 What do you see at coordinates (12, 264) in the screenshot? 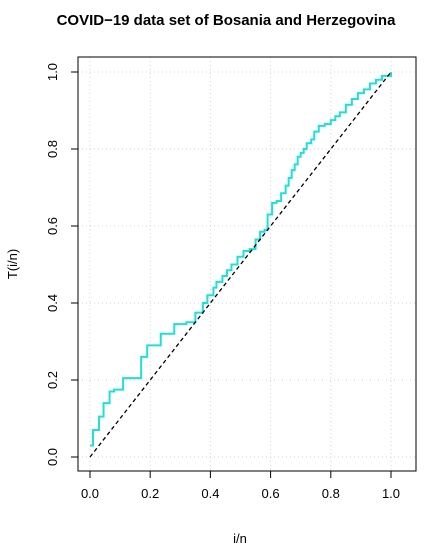
I see `y-axis-label: T(i/n)` at bounding box center [12, 264].